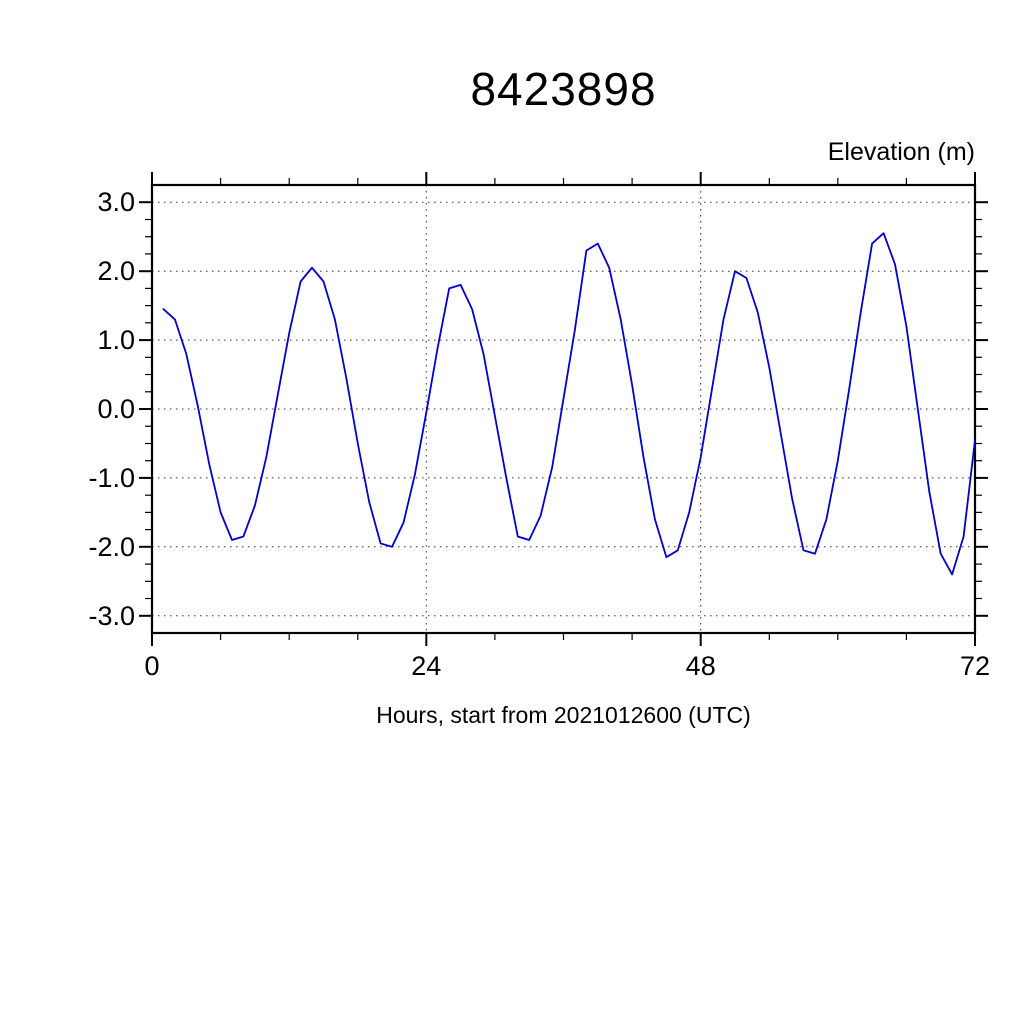 This screenshot has width=1024, height=1024. I want to click on x-tick-label: 72, so click(975, 666).